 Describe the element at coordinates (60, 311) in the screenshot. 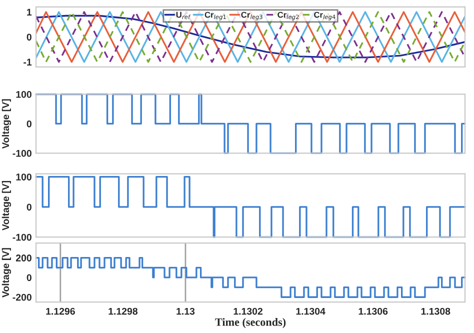

I see `x-tick-label: 1.1296` at that location.